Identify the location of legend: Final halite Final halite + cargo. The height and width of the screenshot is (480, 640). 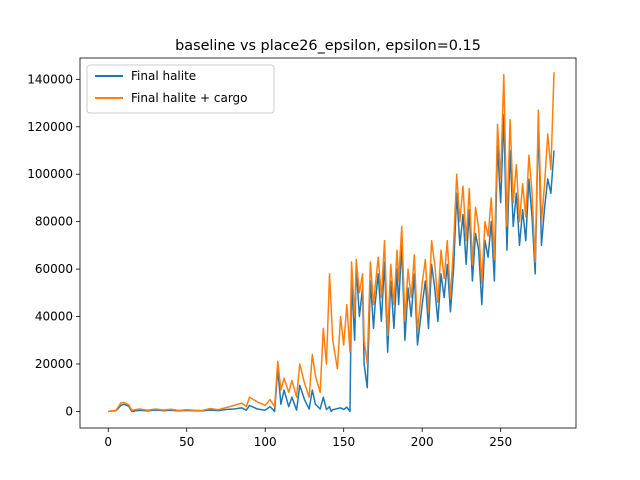
(180, 89).